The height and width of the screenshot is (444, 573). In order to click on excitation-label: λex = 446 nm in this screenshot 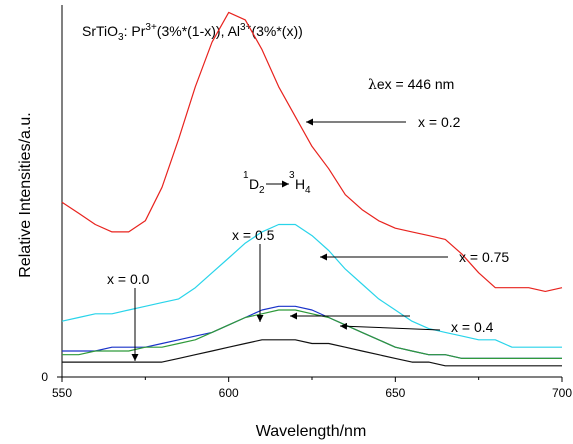, I will do `click(411, 84)`.